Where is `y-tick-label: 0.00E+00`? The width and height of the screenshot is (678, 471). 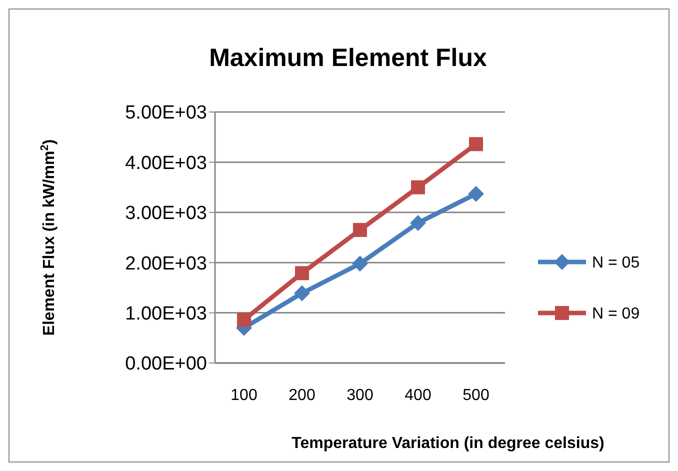 y-tick-label: 0.00E+00 is located at coordinates (166, 364).